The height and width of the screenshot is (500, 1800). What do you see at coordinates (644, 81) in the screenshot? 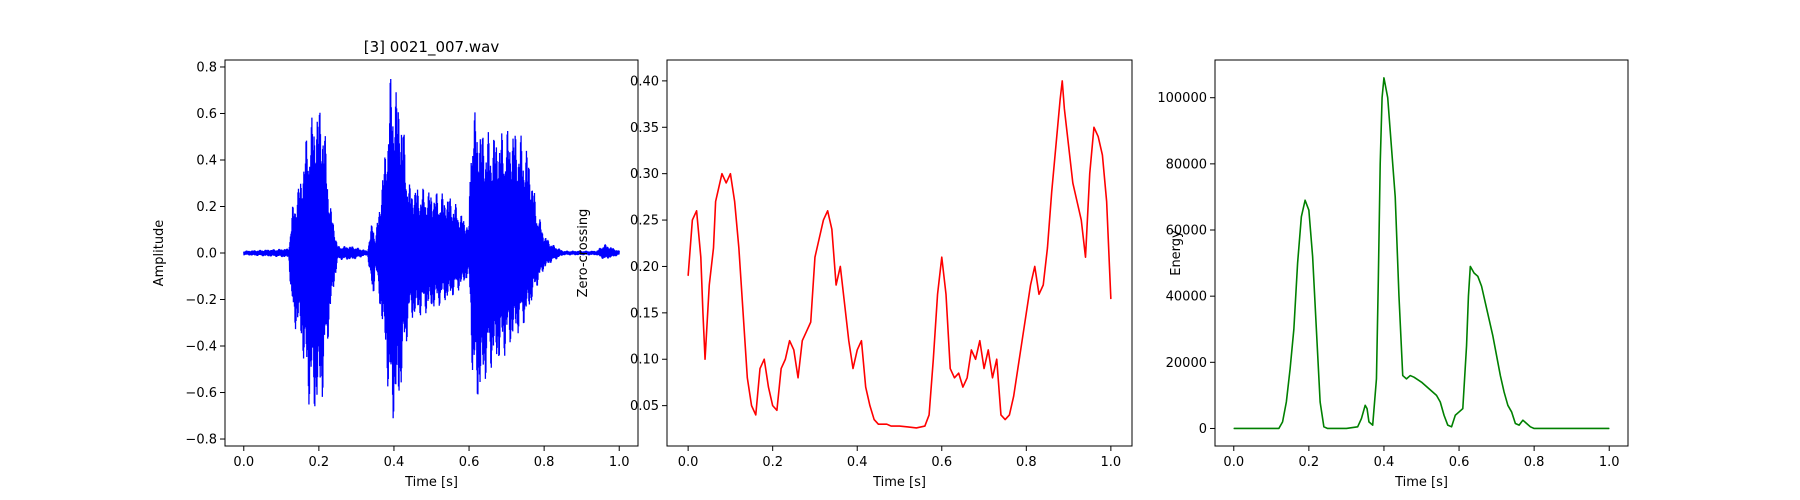
I see `zero-crossing-ytick-label: 0.40` at bounding box center [644, 81].